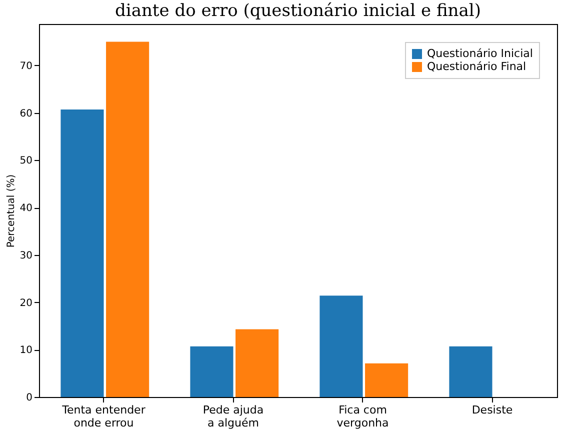 The width and height of the screenshot is (569, 432). What do you see at coordinates (26, 114) in the screenshot?
I see `y-tick-label: 60` at bounding box center [26, 114].